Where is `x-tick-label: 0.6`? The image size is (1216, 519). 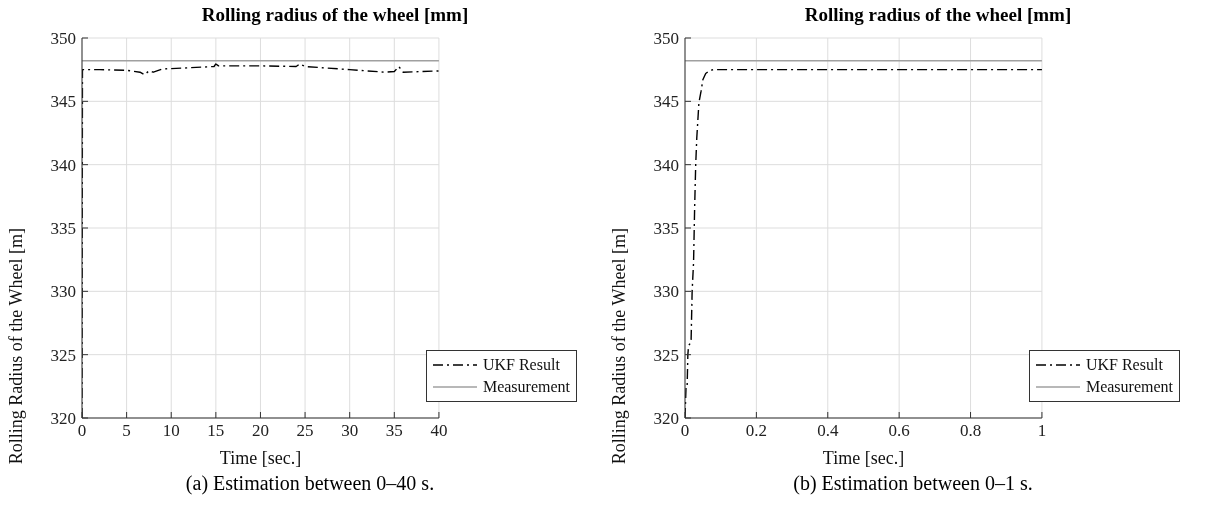
x-tick-label: 0.6 is located at coordinates (899, 431).